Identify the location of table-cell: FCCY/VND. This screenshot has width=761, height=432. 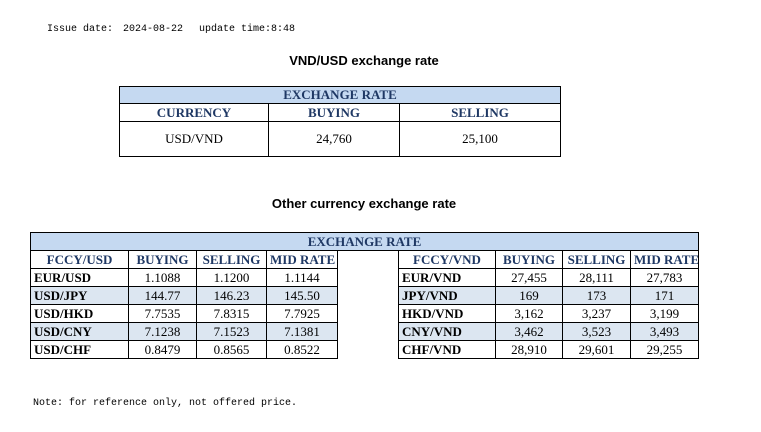
(447, 259).